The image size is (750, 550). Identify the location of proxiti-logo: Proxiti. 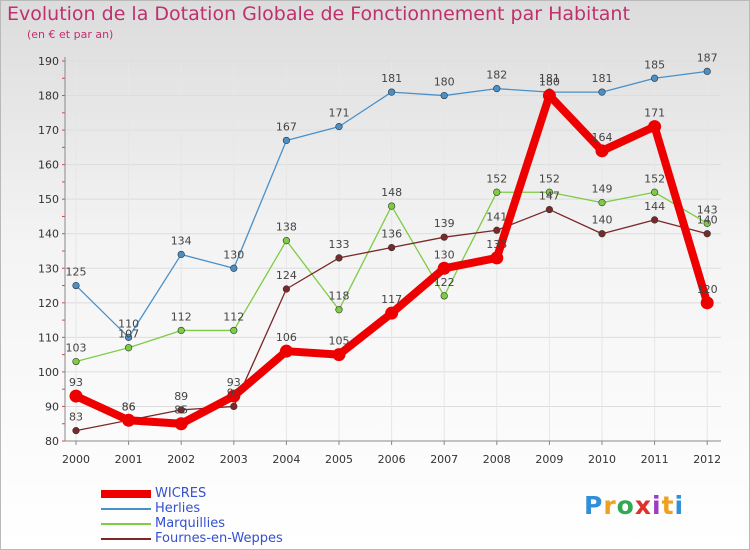
(634, 505).